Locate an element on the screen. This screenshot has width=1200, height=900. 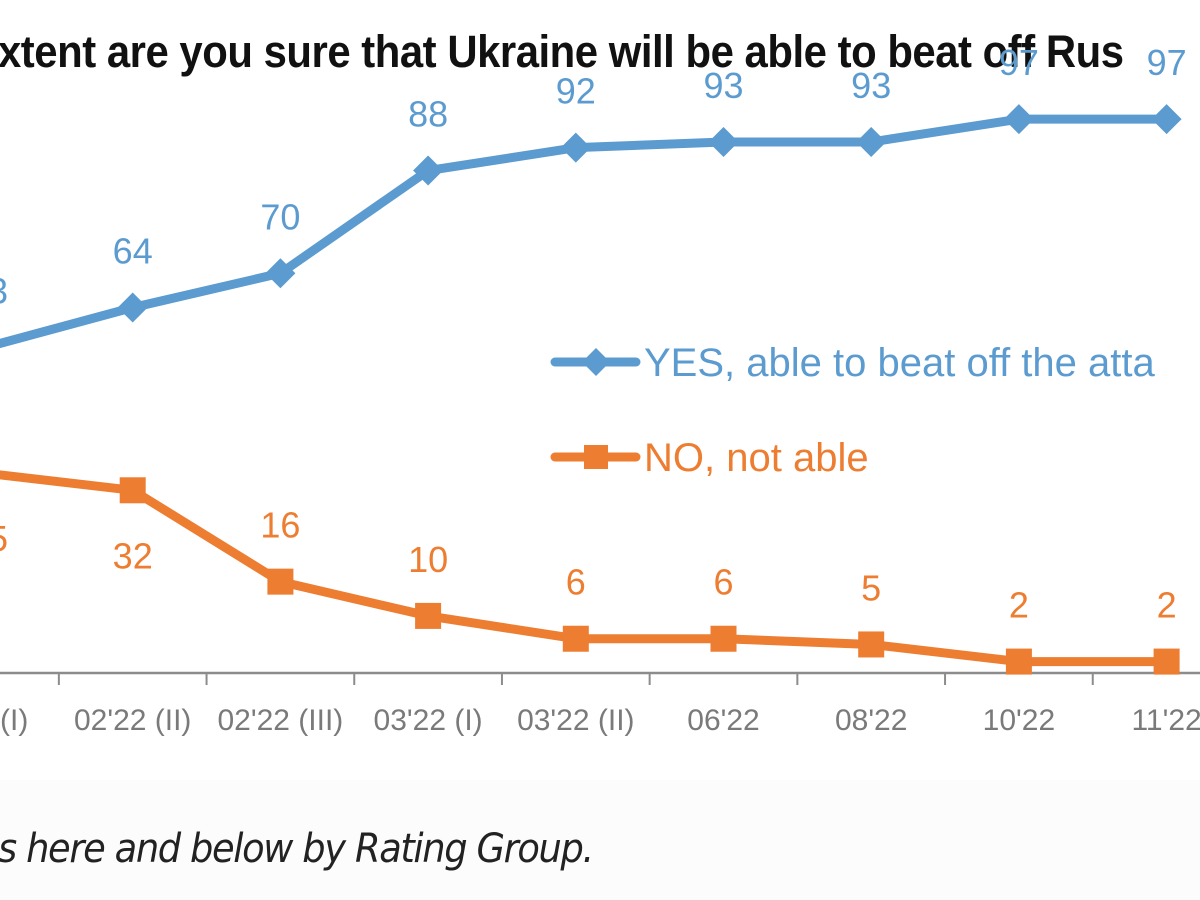
x-tick-label: 06'22 is located at coordinates (723, 720).